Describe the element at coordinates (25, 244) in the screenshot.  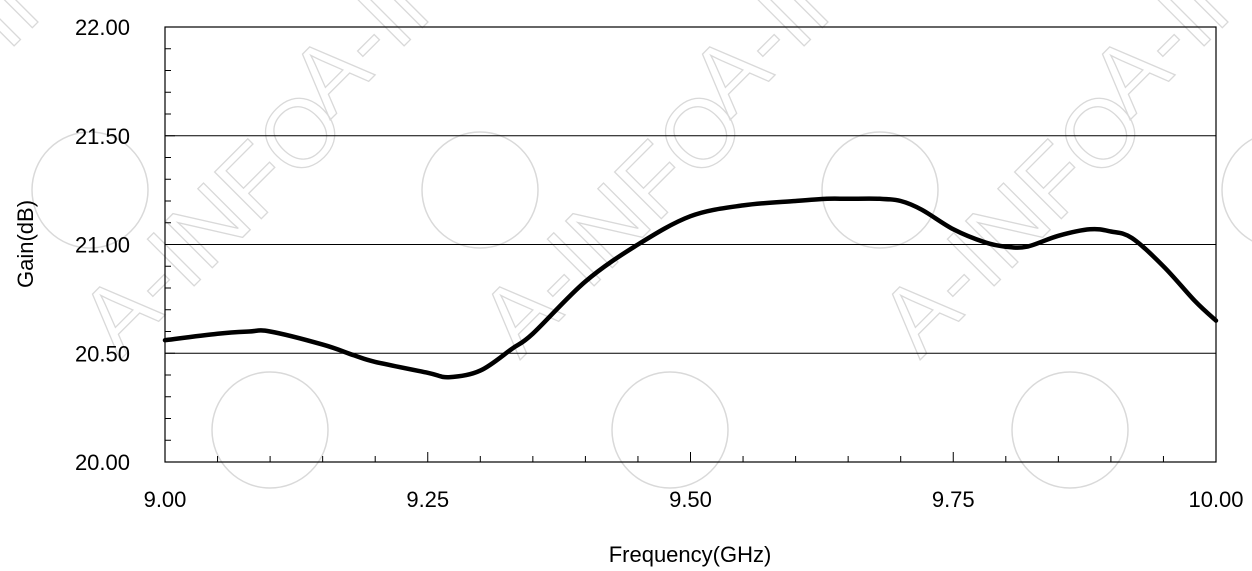
I see `y-axis-title: Gain(dB)` at that location.